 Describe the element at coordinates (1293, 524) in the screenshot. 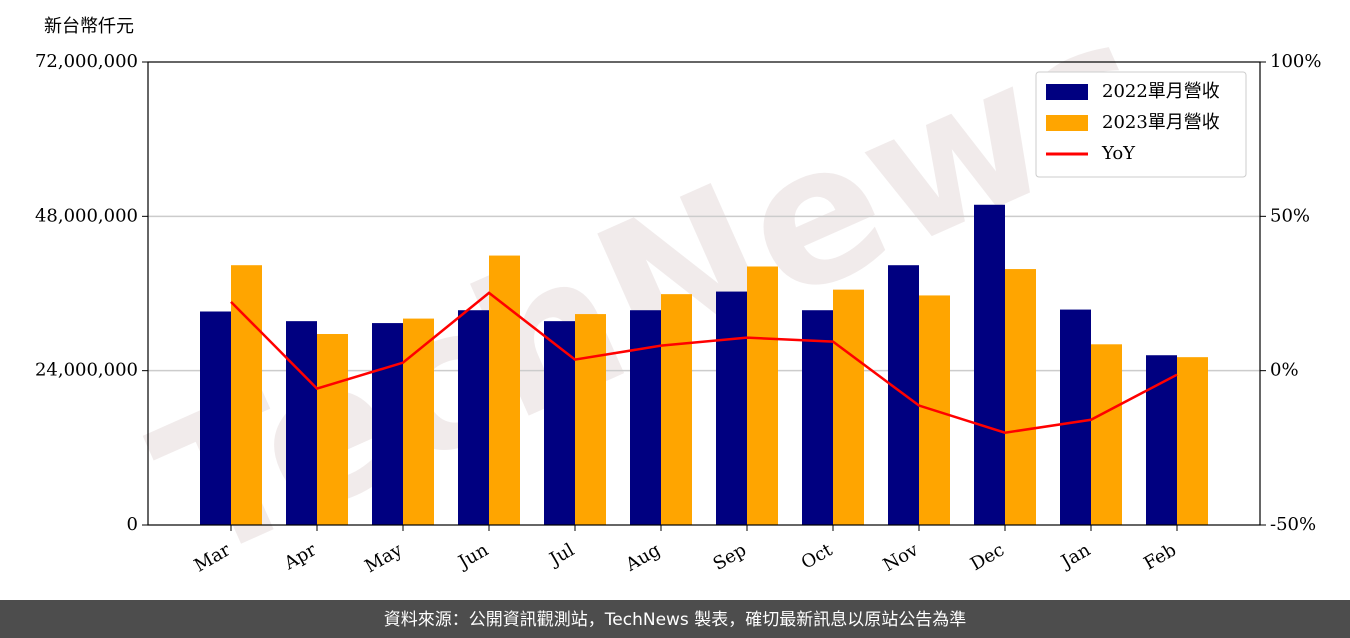

I see `y2-tick-label: -50%` at that location.